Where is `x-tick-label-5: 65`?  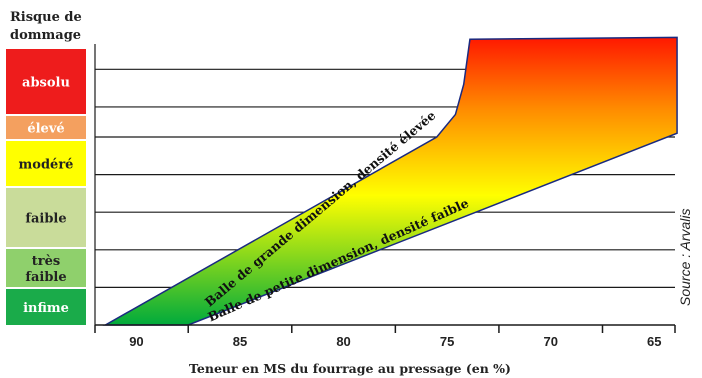
x-tick-label-5: 65 is located at coordinates (654, 341).